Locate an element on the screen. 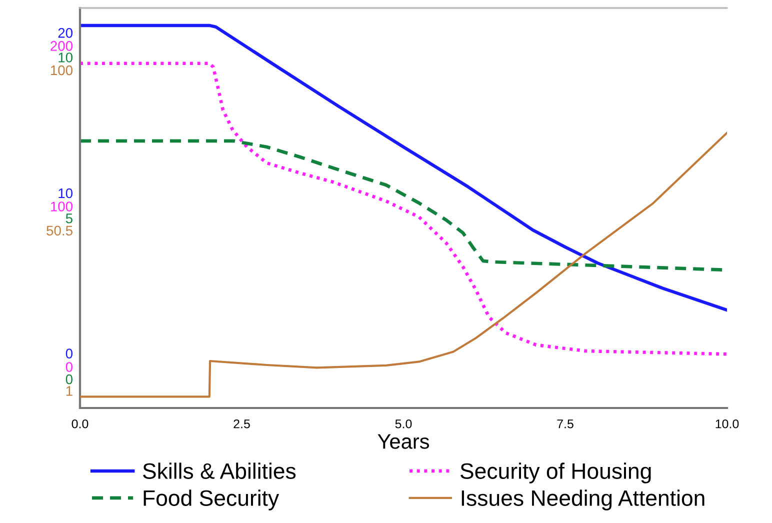 This screenshot has width=772, height=523. legend-label: Skills & Abilities is located at coordinates (219, 470).